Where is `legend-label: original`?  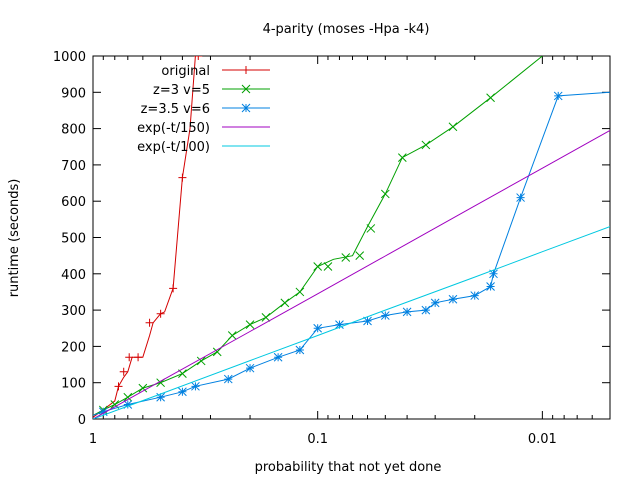
legend-label: original is located at coordinates (185, 71).